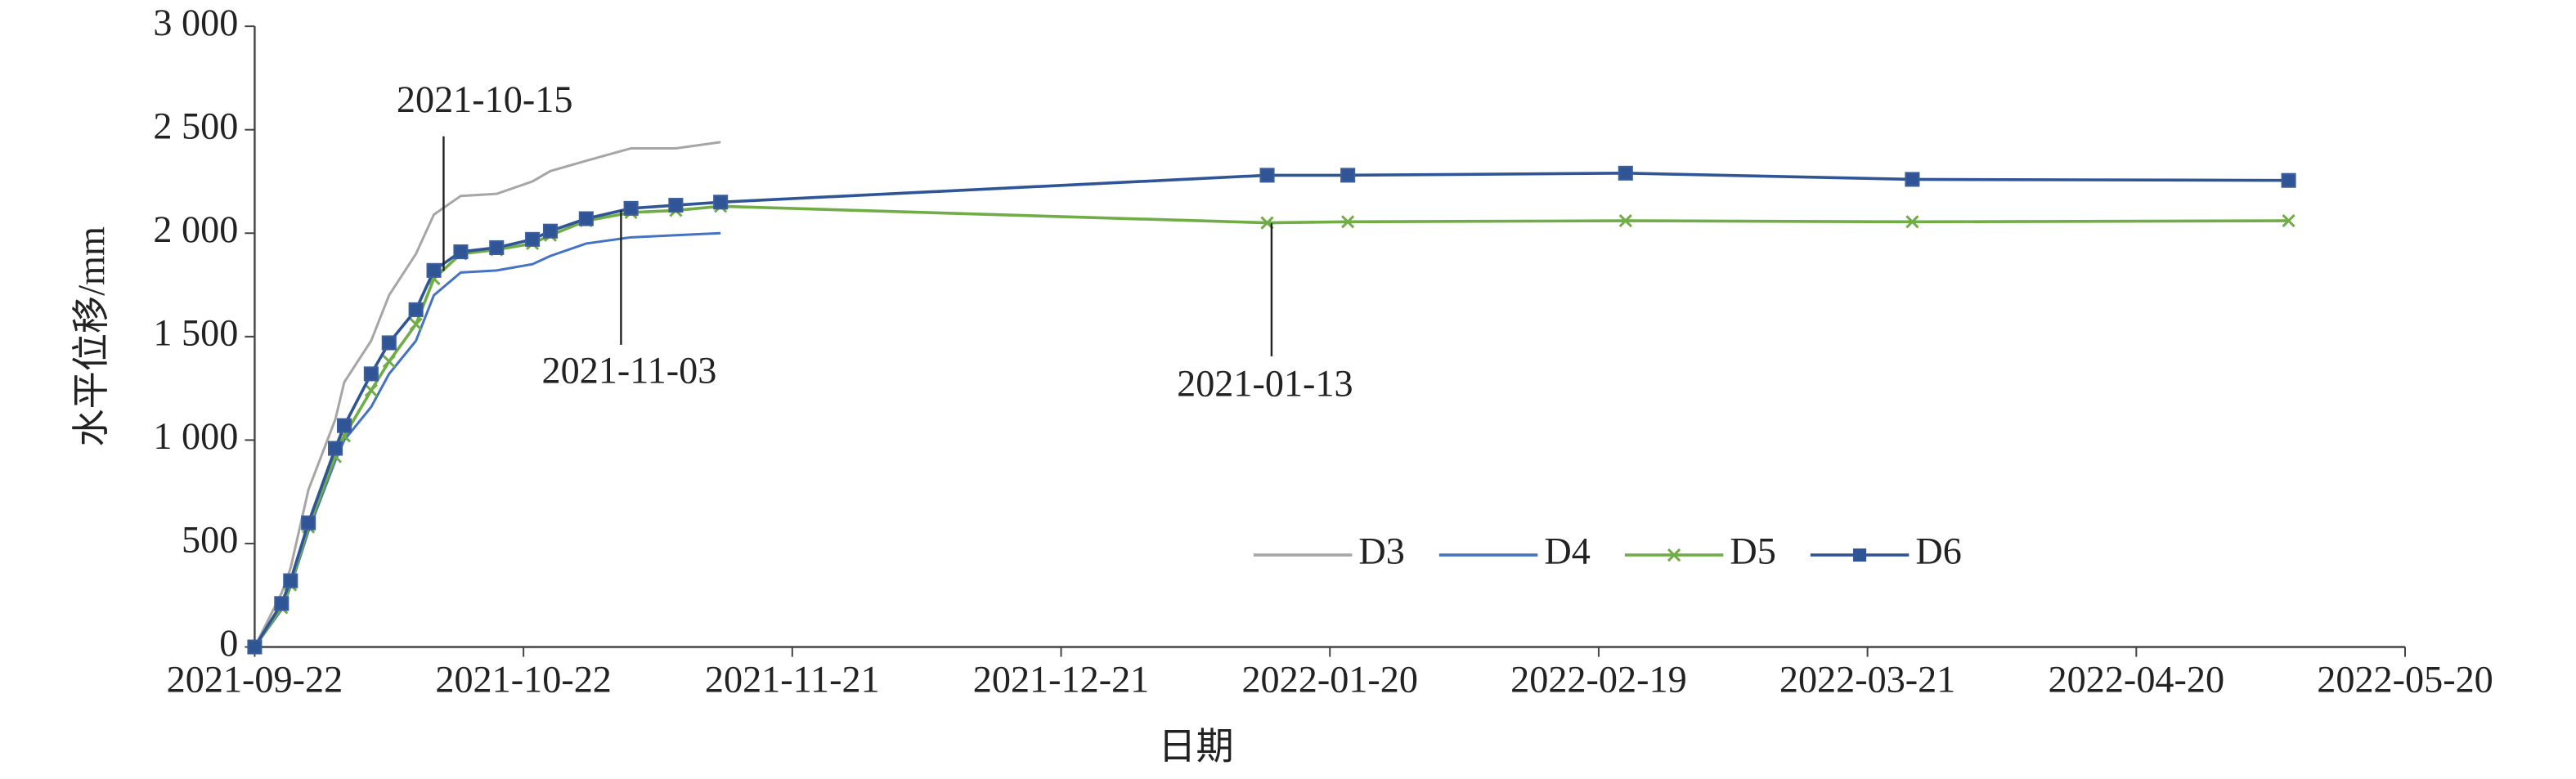 The image size is (2576, 779). What do you see at coordinates (1753, 551) in the screenshot?
I see `legend-label: D5` at bounding box center [1753, 551].